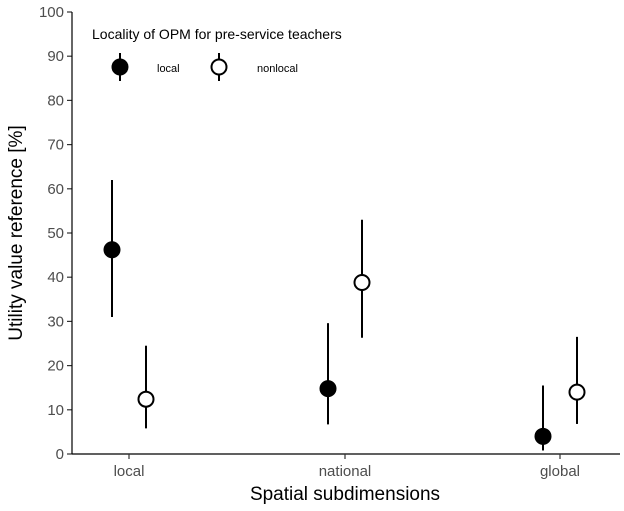  Describe the element at coordinates (16, 232) in the screenshot. I see `y-axis-title: Utility value reference [%]` at that location.